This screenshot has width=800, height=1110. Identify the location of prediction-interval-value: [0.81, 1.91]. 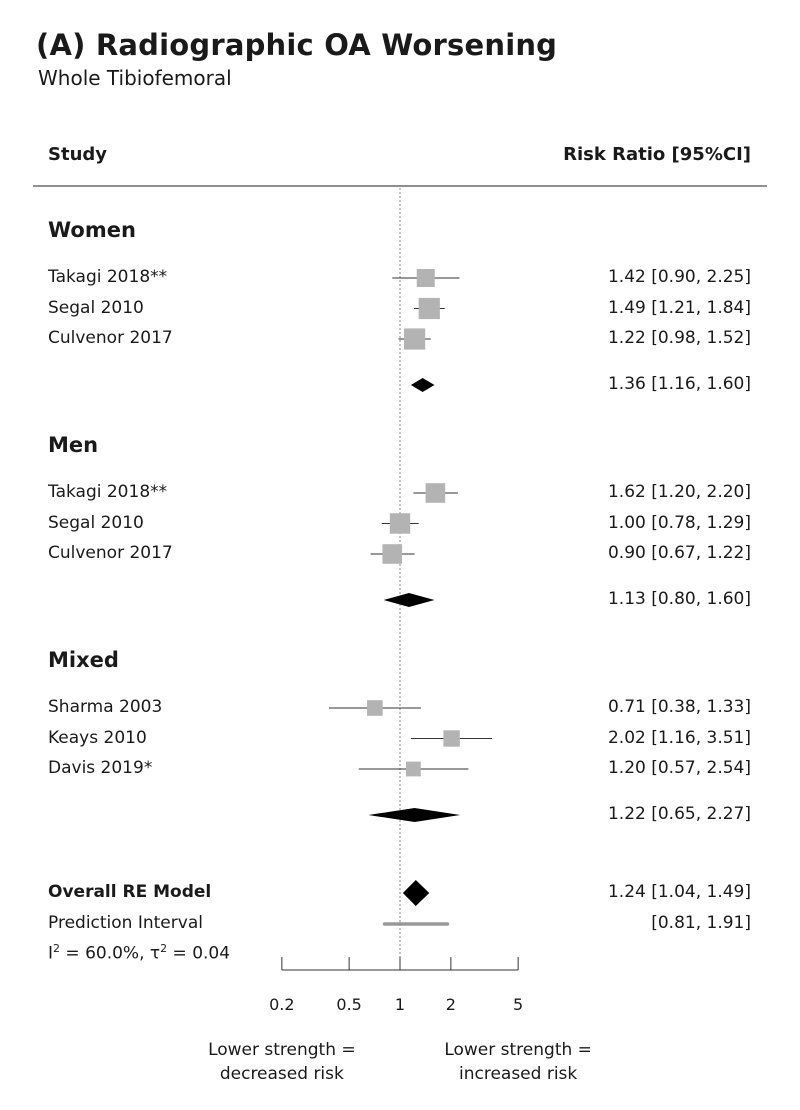
(701, 923).